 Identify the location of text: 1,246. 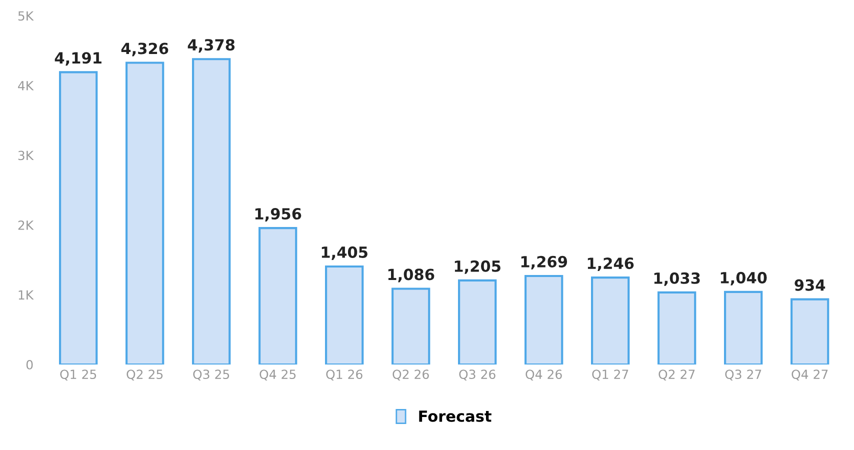
(611, 265).